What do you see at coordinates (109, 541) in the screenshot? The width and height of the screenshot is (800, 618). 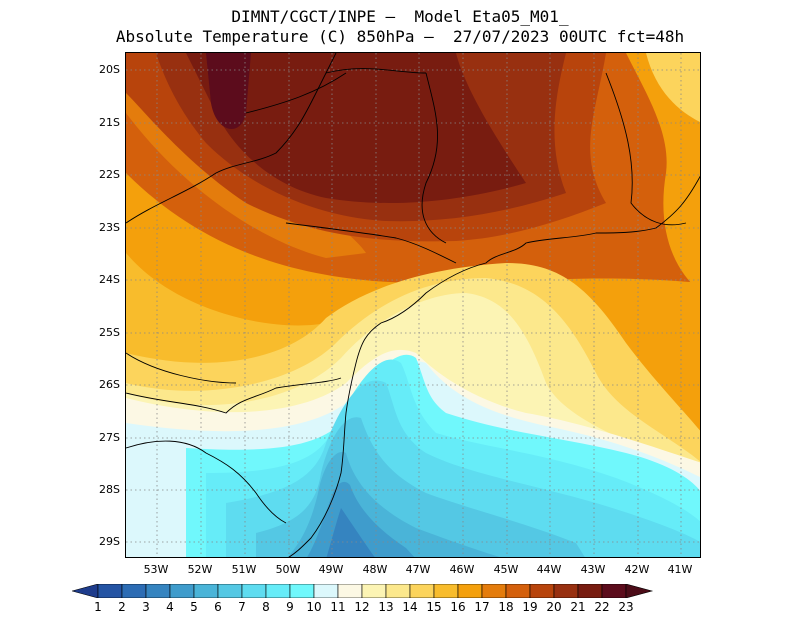 I see `lat-label: 29S` at bounding box center [109, 541].